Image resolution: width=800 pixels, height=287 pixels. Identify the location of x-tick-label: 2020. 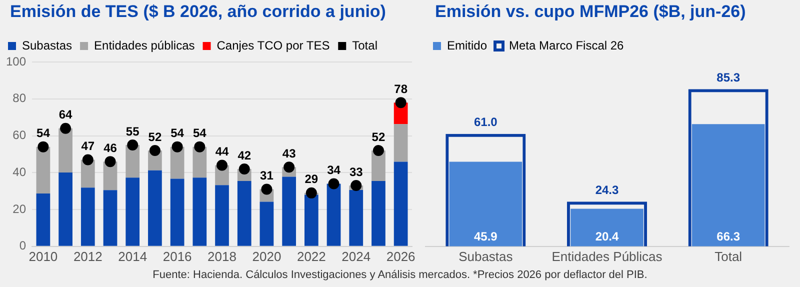
(267, 256).